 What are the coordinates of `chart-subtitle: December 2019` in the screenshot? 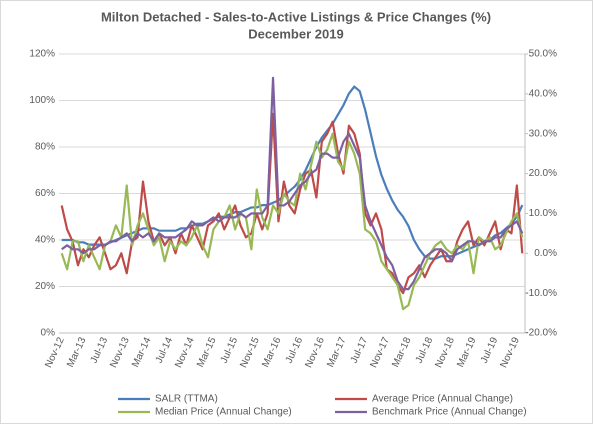 It's located at (295, 33).